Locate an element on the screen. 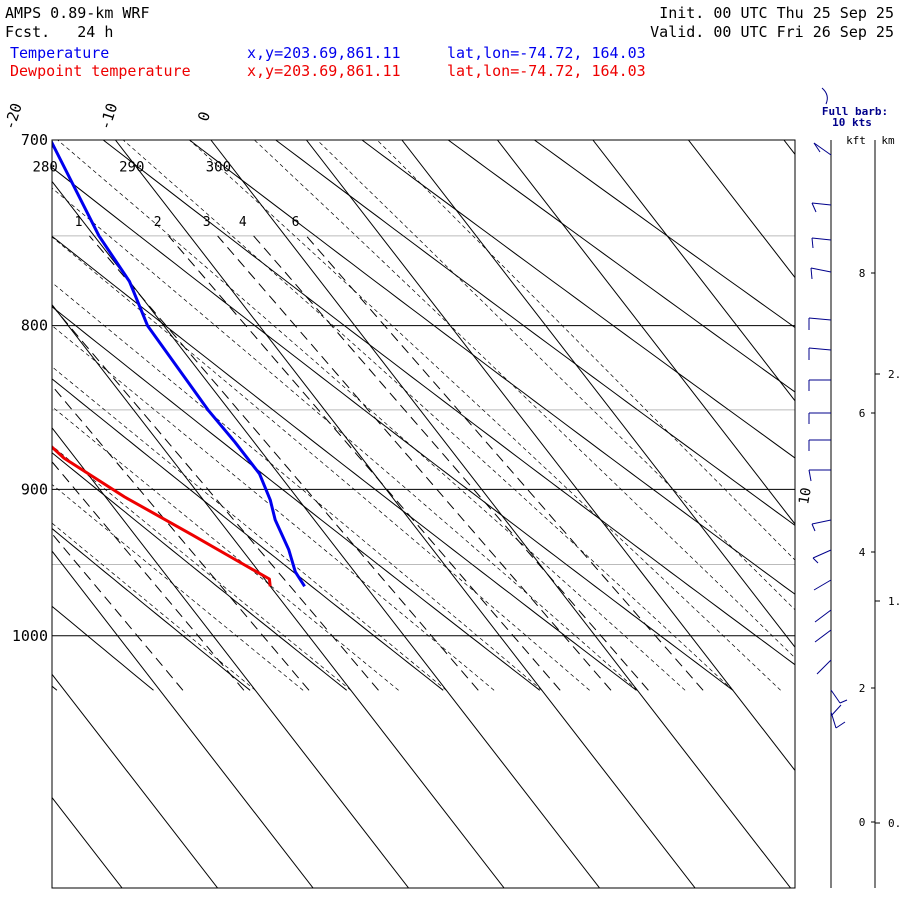  kft-tick-label: 2 is located at coordinates (862, 688).